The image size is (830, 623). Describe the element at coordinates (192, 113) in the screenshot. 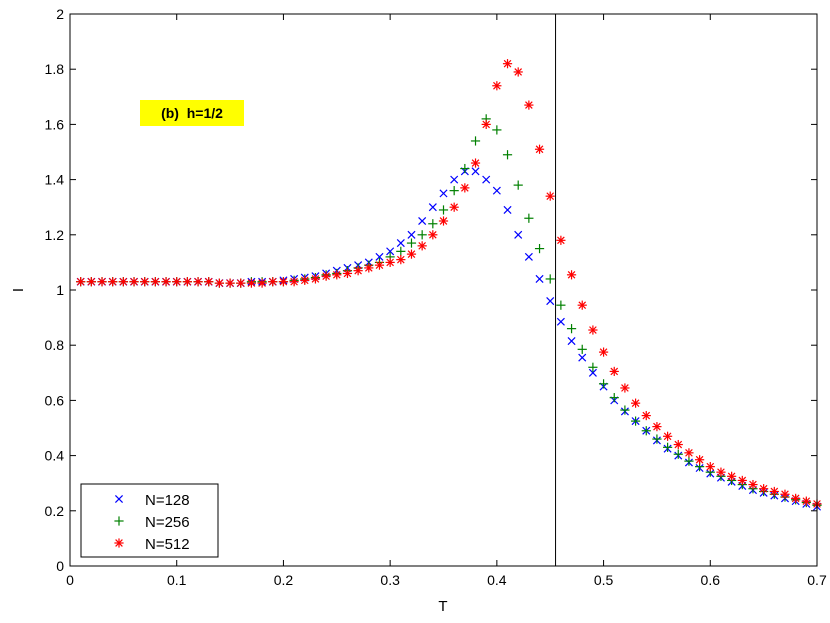

I see `annotation-box: (b) h=1/2` at that location.